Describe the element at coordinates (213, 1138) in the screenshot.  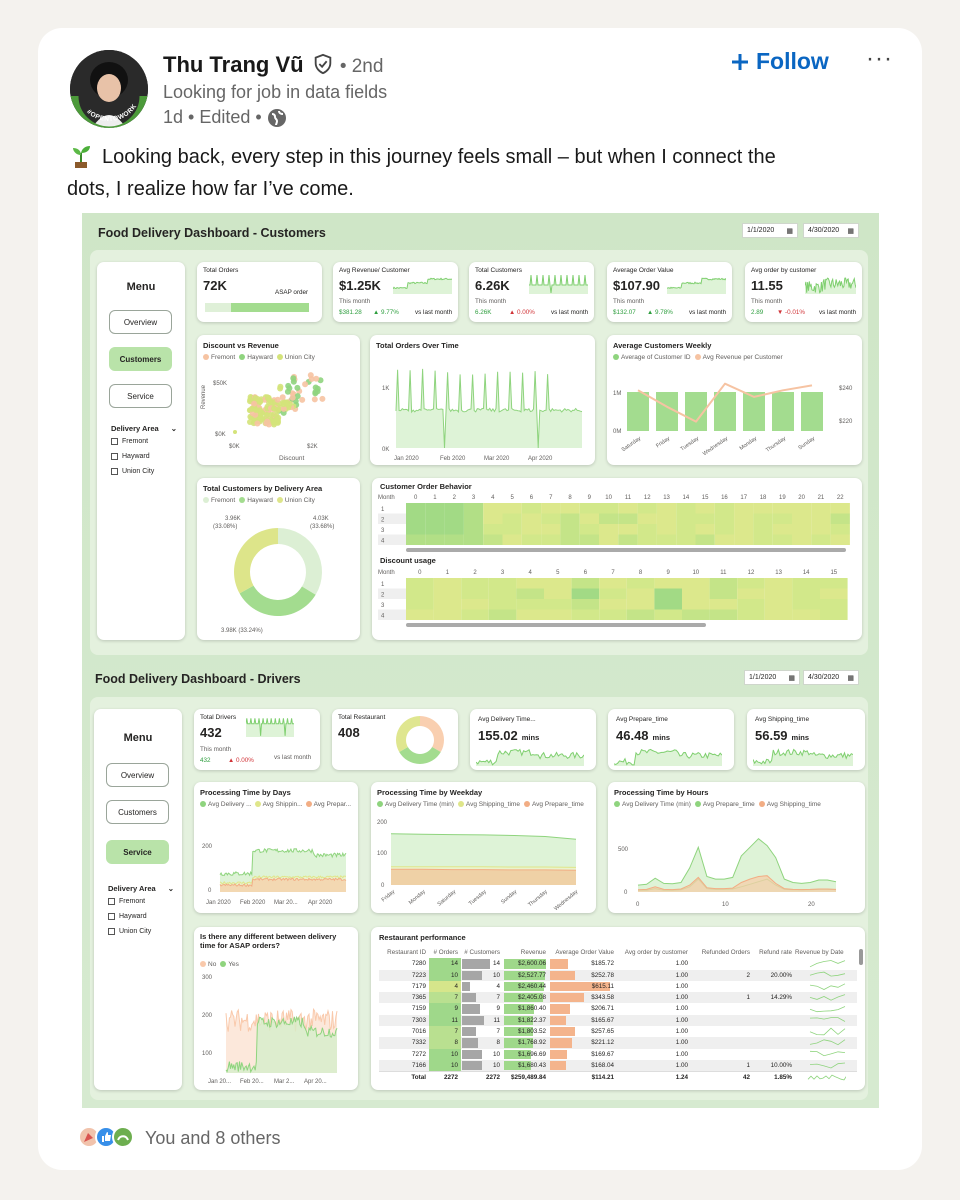
I see `reactions-count: You and 8 others` at that location.